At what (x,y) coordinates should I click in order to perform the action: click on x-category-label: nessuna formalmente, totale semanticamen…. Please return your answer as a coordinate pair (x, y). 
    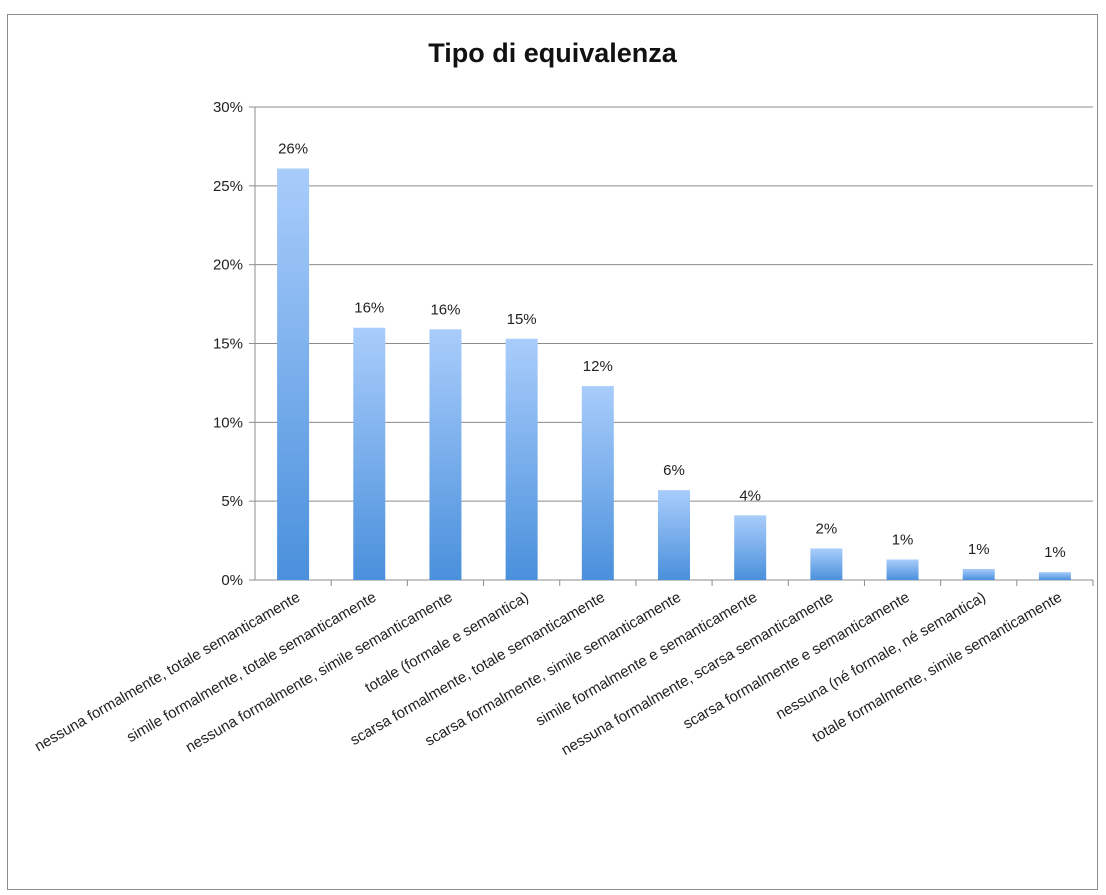
    Looking at the image, I should click on (167, 672).